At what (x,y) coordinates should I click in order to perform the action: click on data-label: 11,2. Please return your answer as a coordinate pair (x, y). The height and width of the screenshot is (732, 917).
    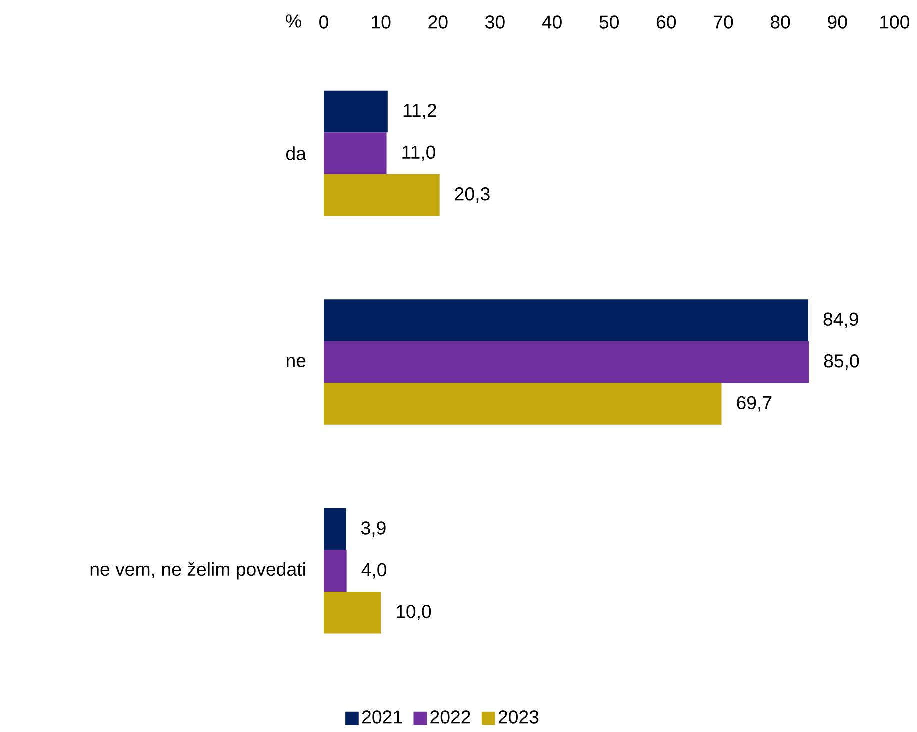
    Looking at the image, I should click on (420, 112).